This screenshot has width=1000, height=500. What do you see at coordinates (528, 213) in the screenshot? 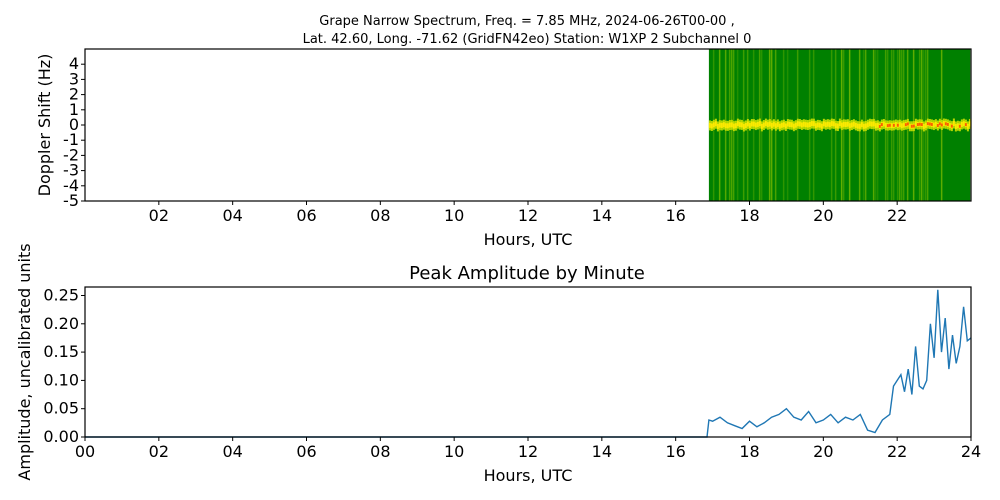
I see `spectrogram-x-ticks: 02 04 06 08 10 12 14 16 18 20 22` at bounding box center [528, 213].